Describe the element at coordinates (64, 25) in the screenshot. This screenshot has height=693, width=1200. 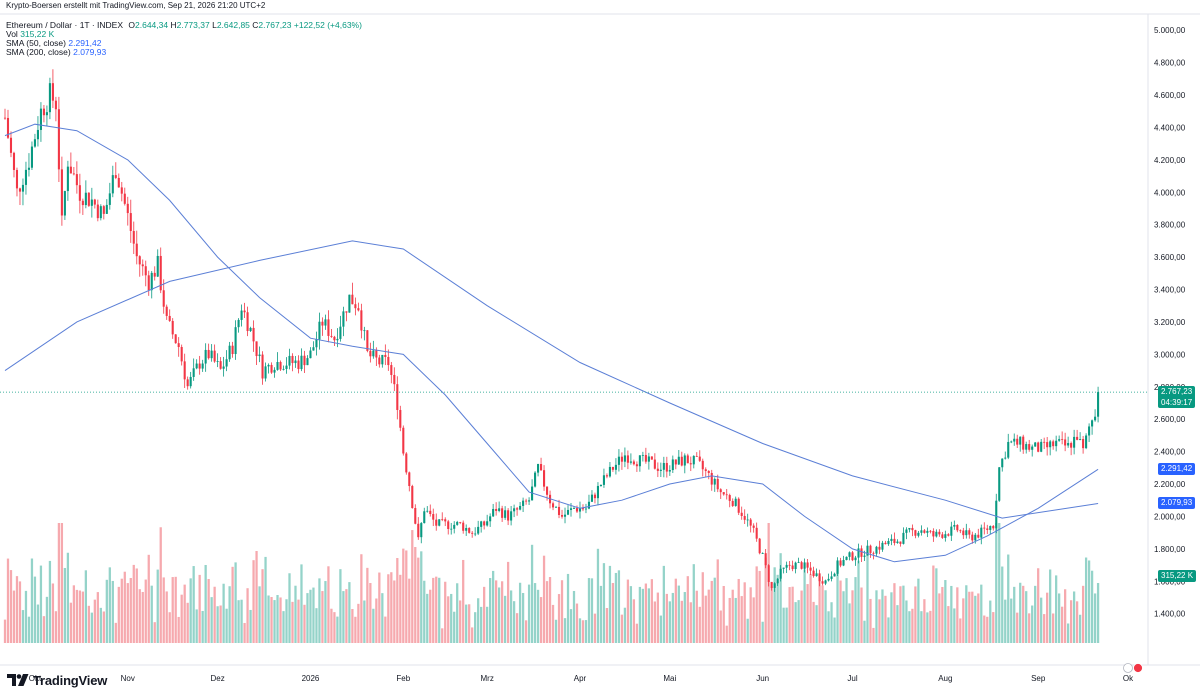
I see `symbol-title: Ethereum / Dollar · 1T · INDEX` at that location.